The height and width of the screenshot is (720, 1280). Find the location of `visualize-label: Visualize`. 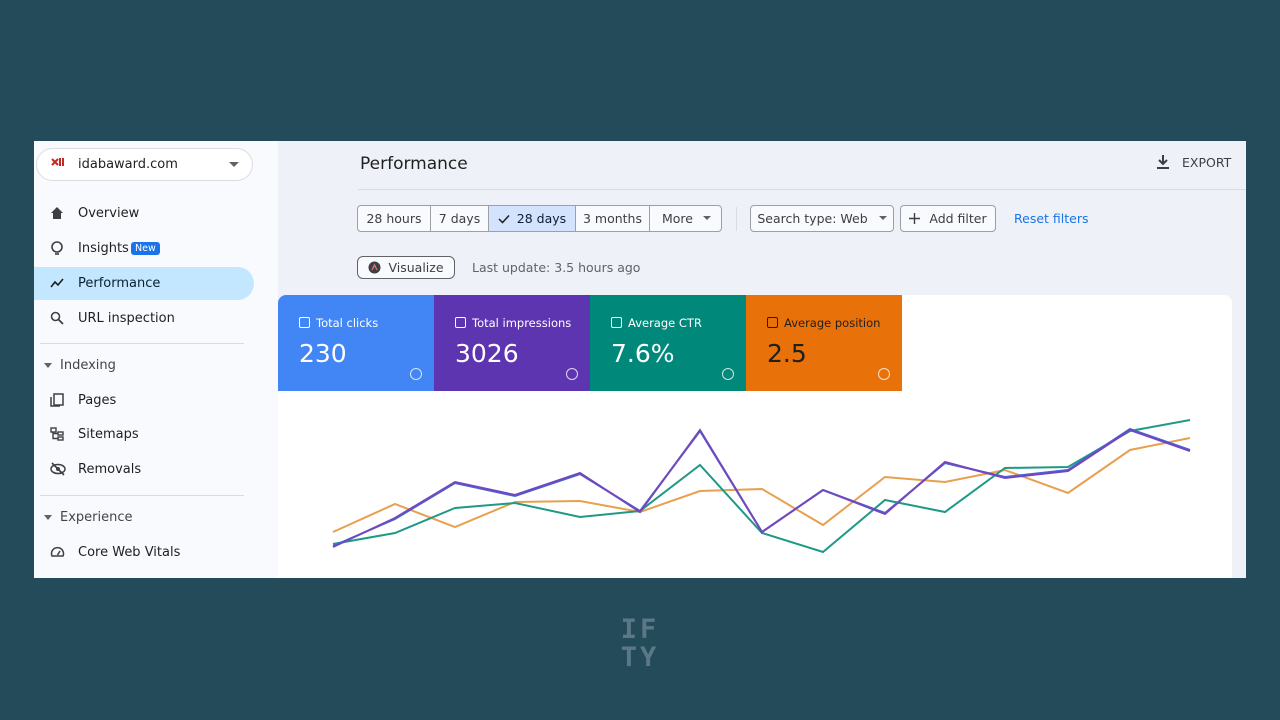

visualize-label: Visualize is located at coordinates (416, 267).